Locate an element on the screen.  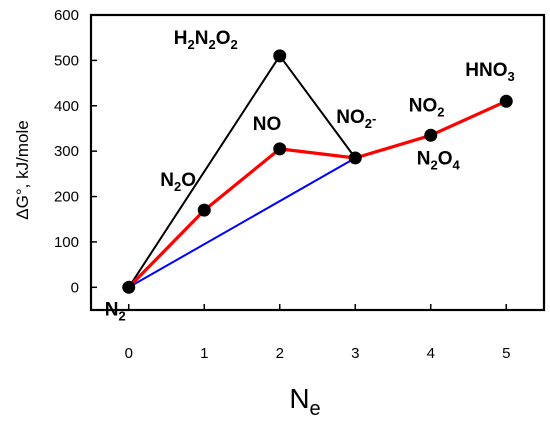
point-label: N2O4 is located at coordinates (439, 160).